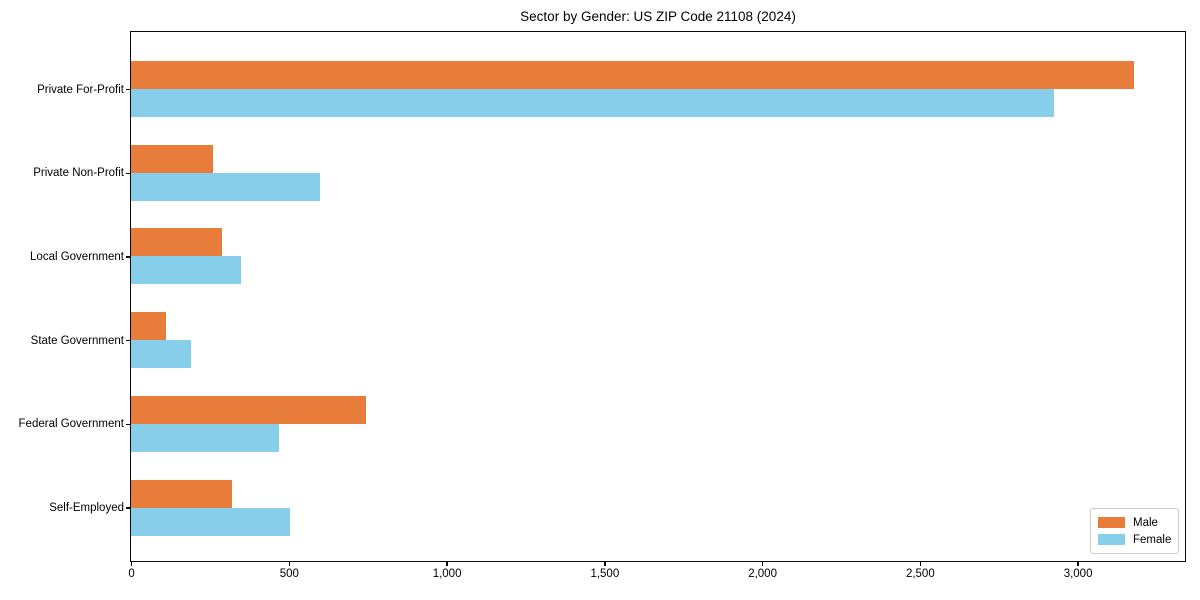  What do you see at coordinates (86, 508) in the screenshot?
I see `y-axis-label: Self-Employed` at bounding box center [86, 508].